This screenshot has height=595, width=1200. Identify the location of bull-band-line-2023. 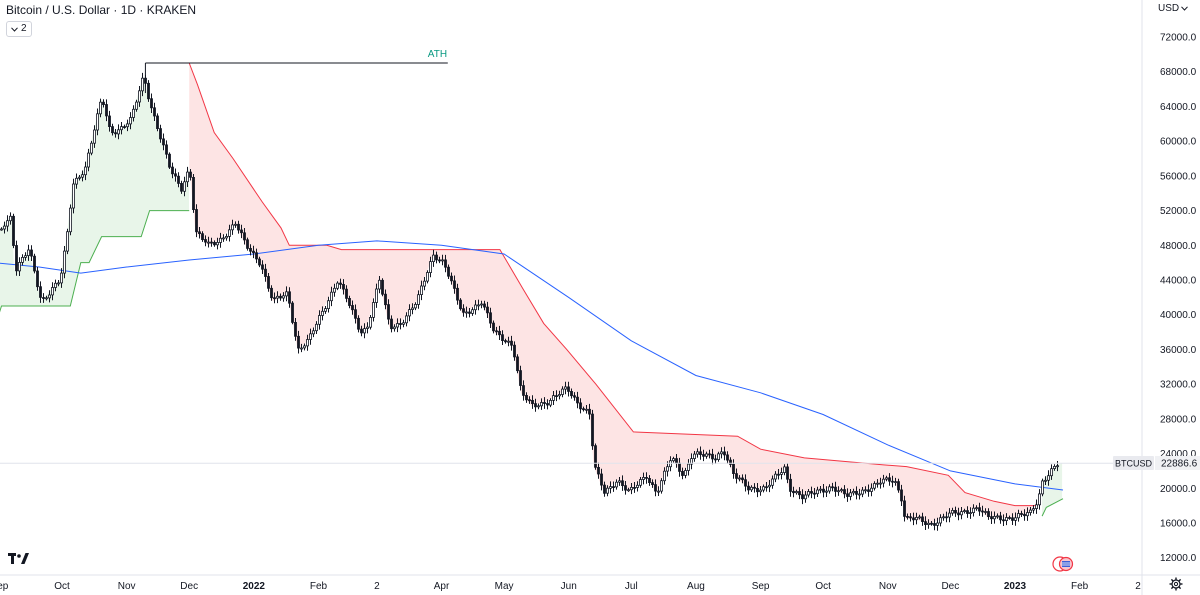
(1052, 507).